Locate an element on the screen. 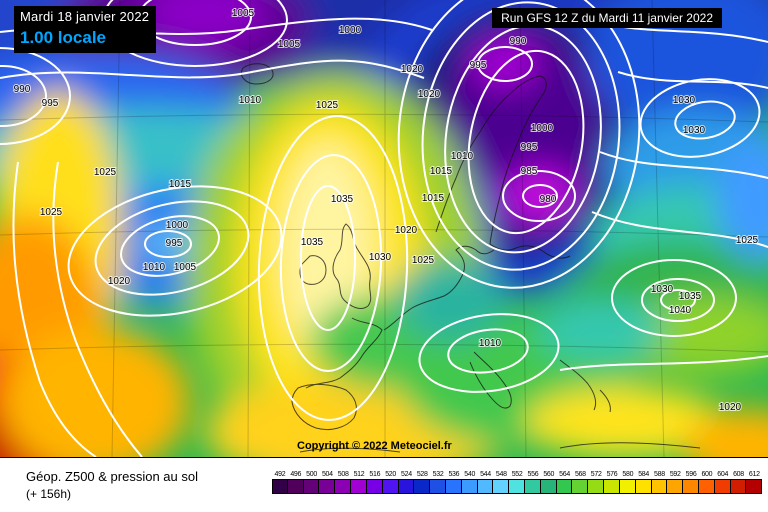  legend-value: 584 is located at coordinates (643, 474).